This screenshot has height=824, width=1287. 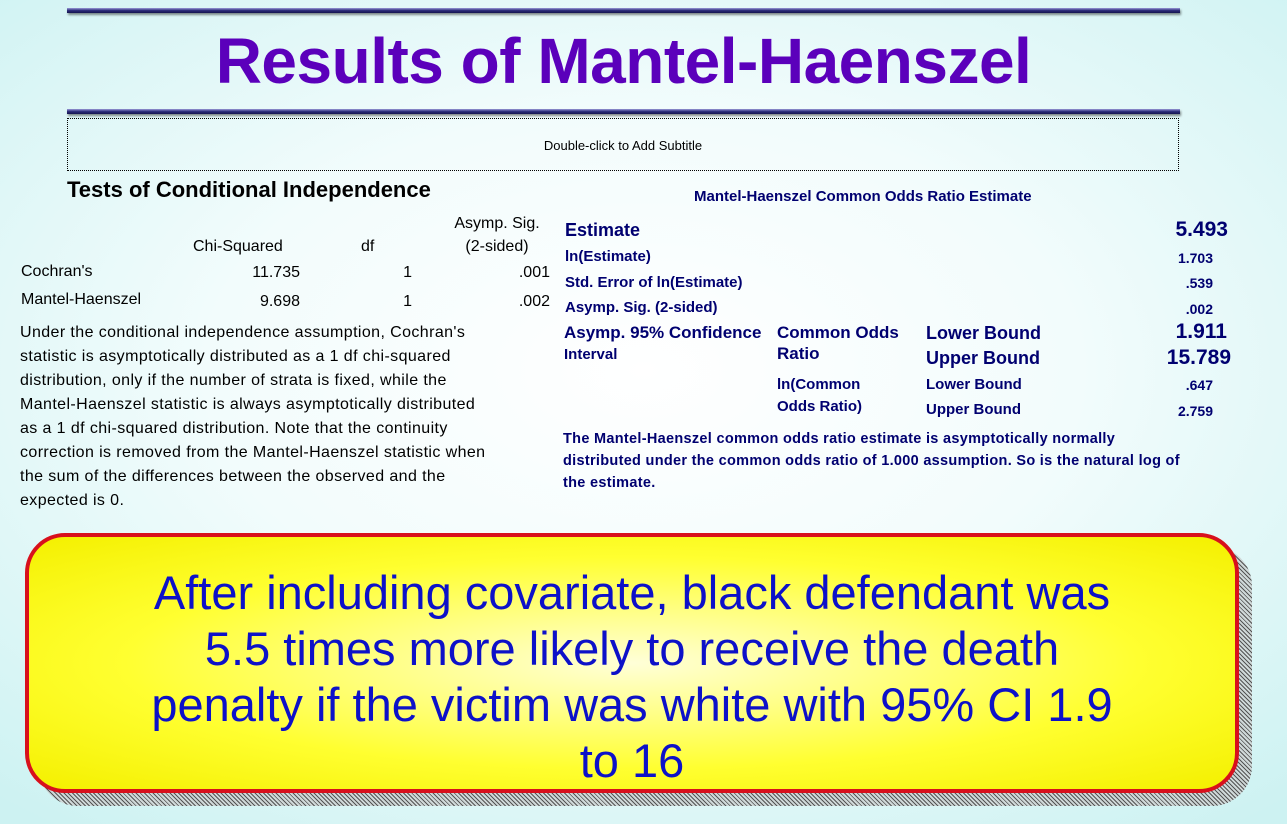 I want to click on common-upper-bound-value: 15.789, so click(x=1198, y=357).